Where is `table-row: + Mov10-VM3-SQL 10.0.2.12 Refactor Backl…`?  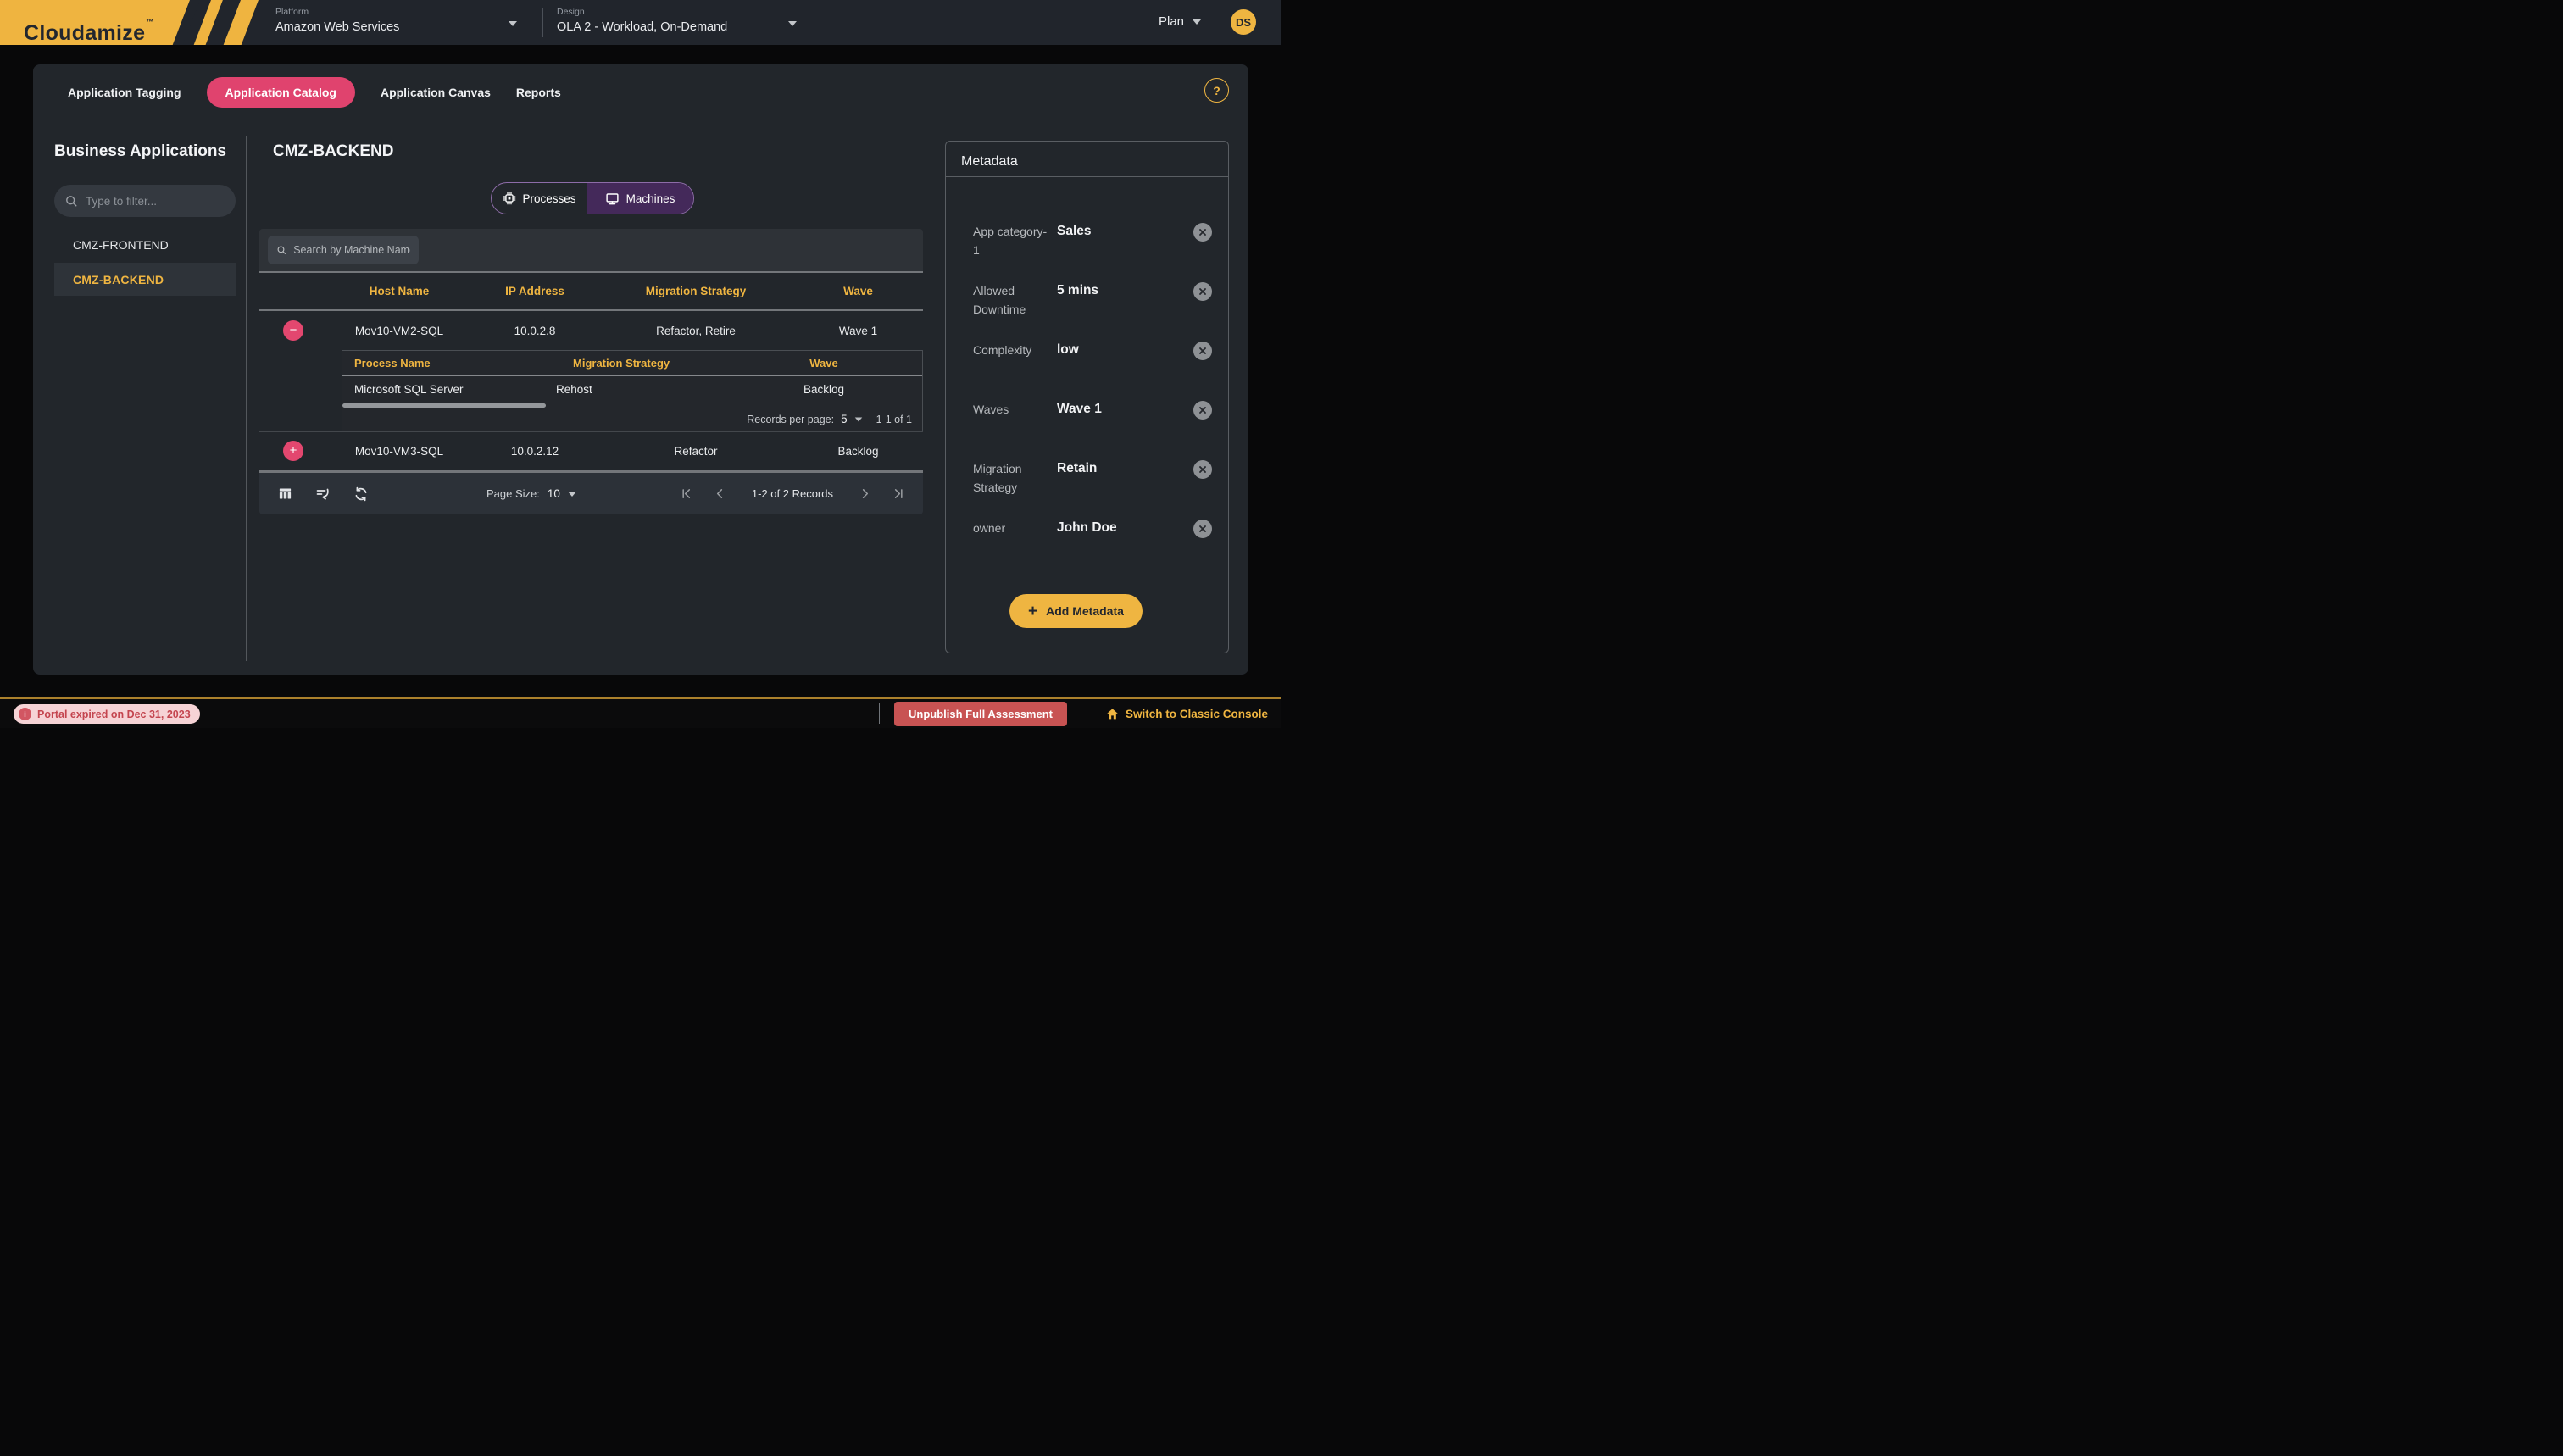
table-row: + Mov10-VM3-SQL 10.0.2.12 Refactor Backl… is located at coordinates (591, 451).